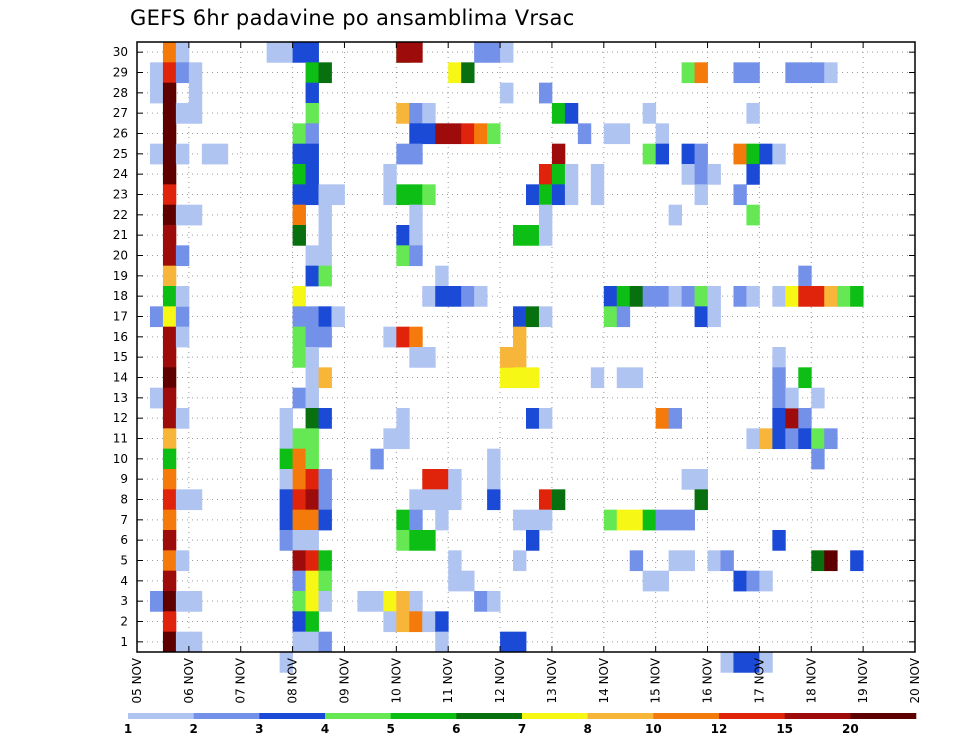  I want to click on y-tick-label: 26, so click(120, 134).